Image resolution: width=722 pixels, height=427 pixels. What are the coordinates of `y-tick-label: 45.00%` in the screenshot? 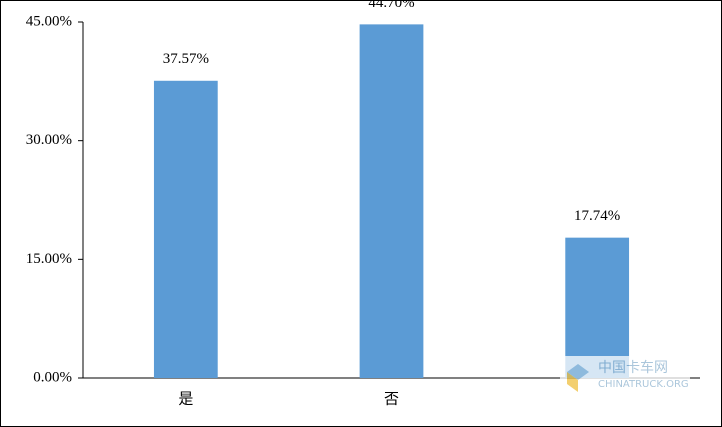 It's located at (49, 21).